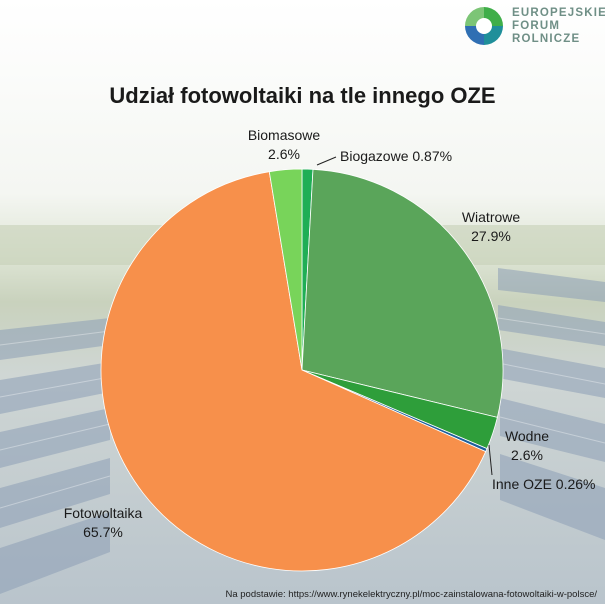  Describe the element at coordinates (484, 26) in the screenshot. I see `logo-emblem-icon` at that location.